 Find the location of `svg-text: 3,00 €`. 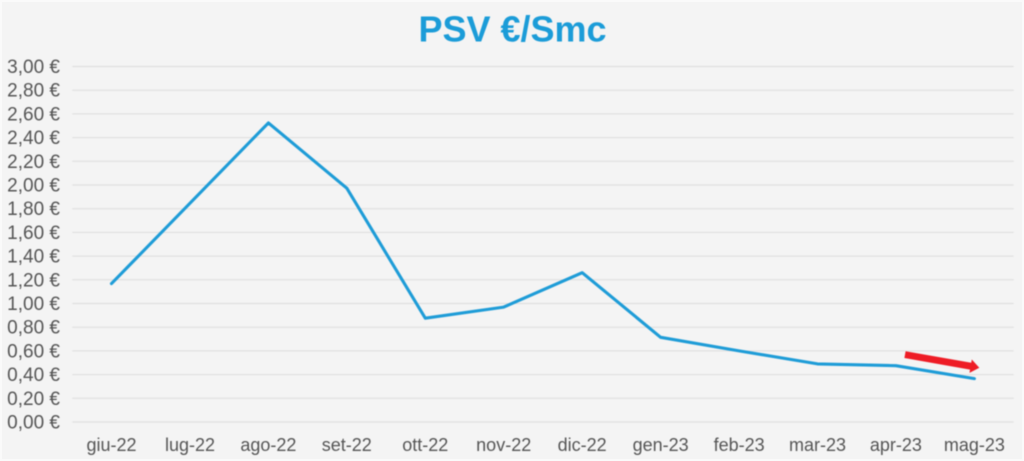

svg-text: 3,00 € is located at coordinates (33, 67).